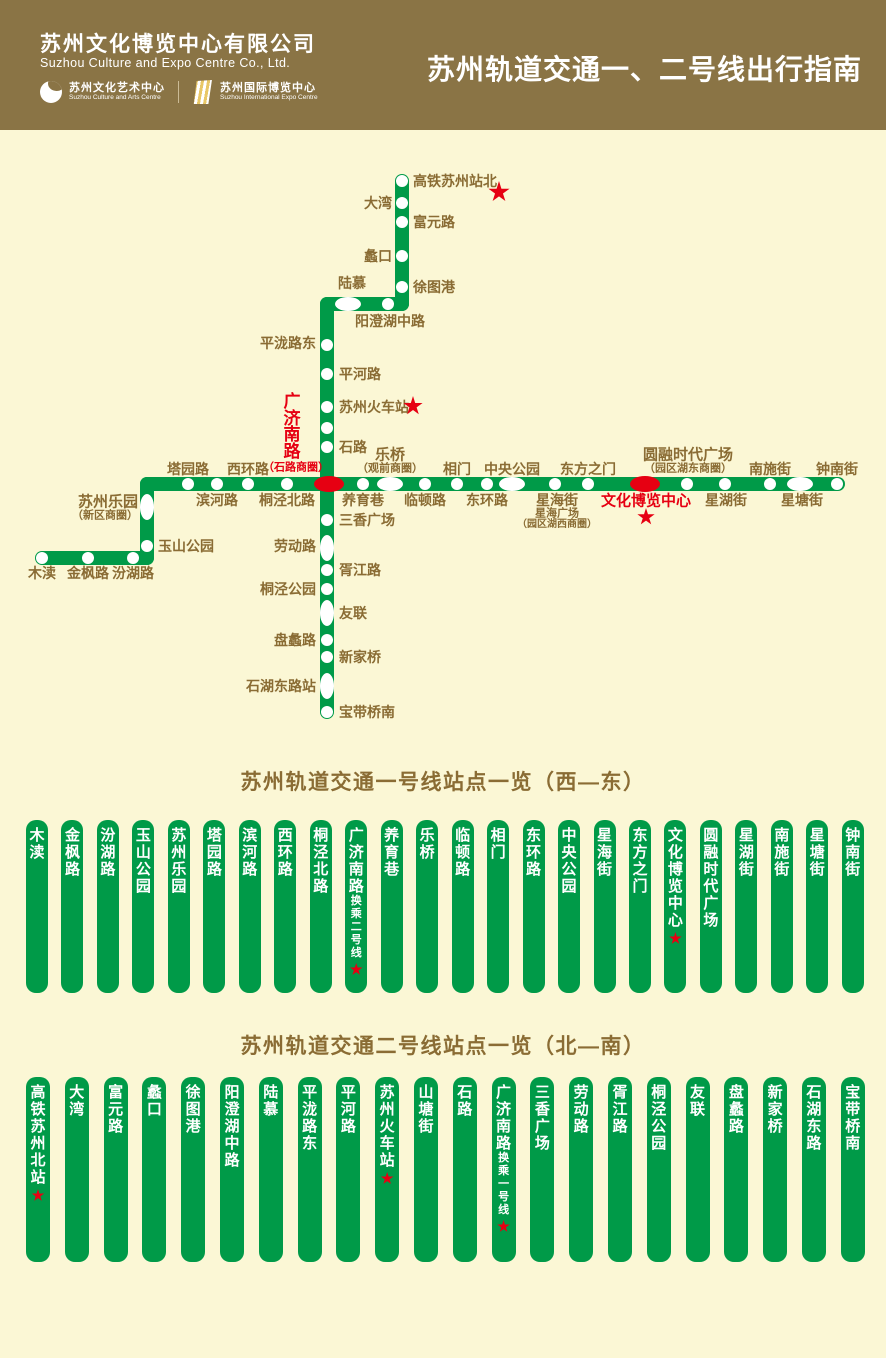  I want to click on station-pill: 金枫路, so click(72, 906).